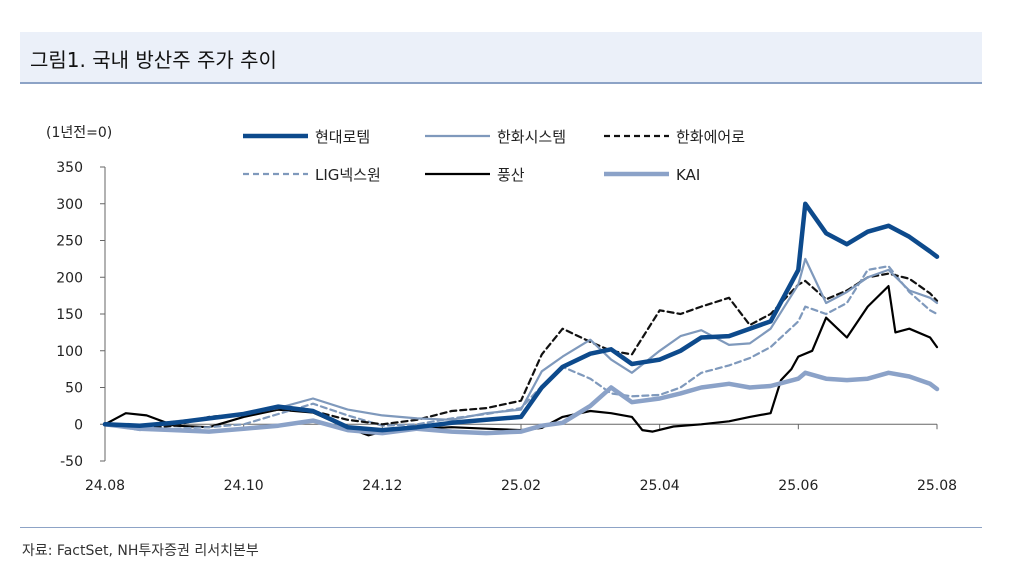 The image size is (1014, 587). What do you see at coordinates (69, 315) in the screenshot?
I see `y-tick-label: 150` at bounding box center [69, 315].